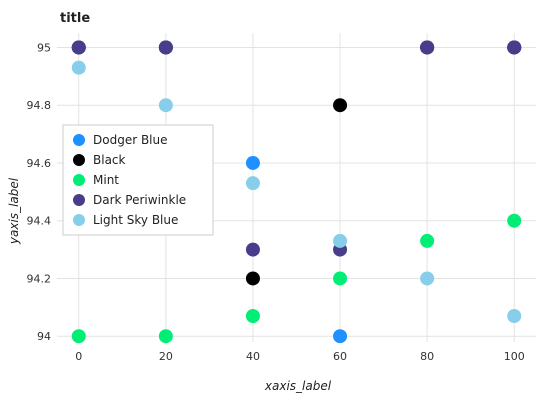 Image resolution: width=540 pixels, height=400 pixels. I want to click on x-tick-label: 20, so click(166, 356).